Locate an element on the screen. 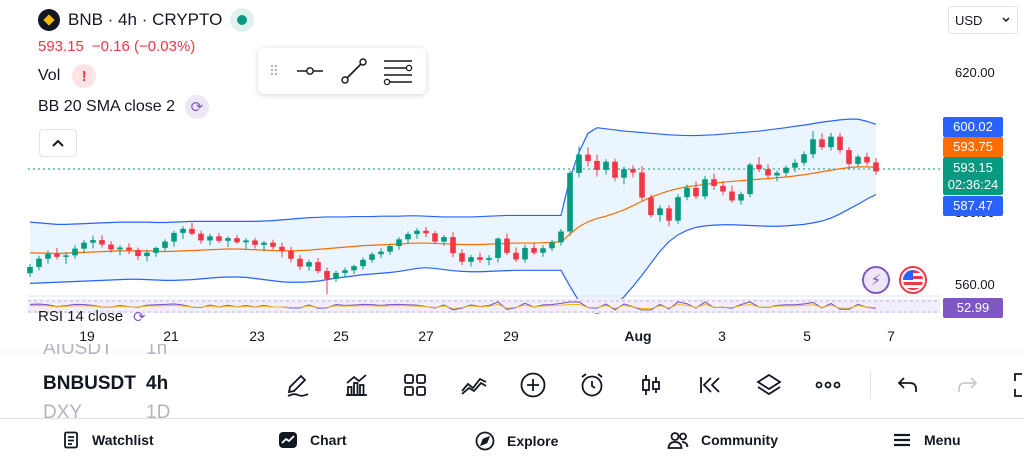 This screenshot has height=461, width=1024. refresh-icon: ⟳ is located at coordinates (196, 107).